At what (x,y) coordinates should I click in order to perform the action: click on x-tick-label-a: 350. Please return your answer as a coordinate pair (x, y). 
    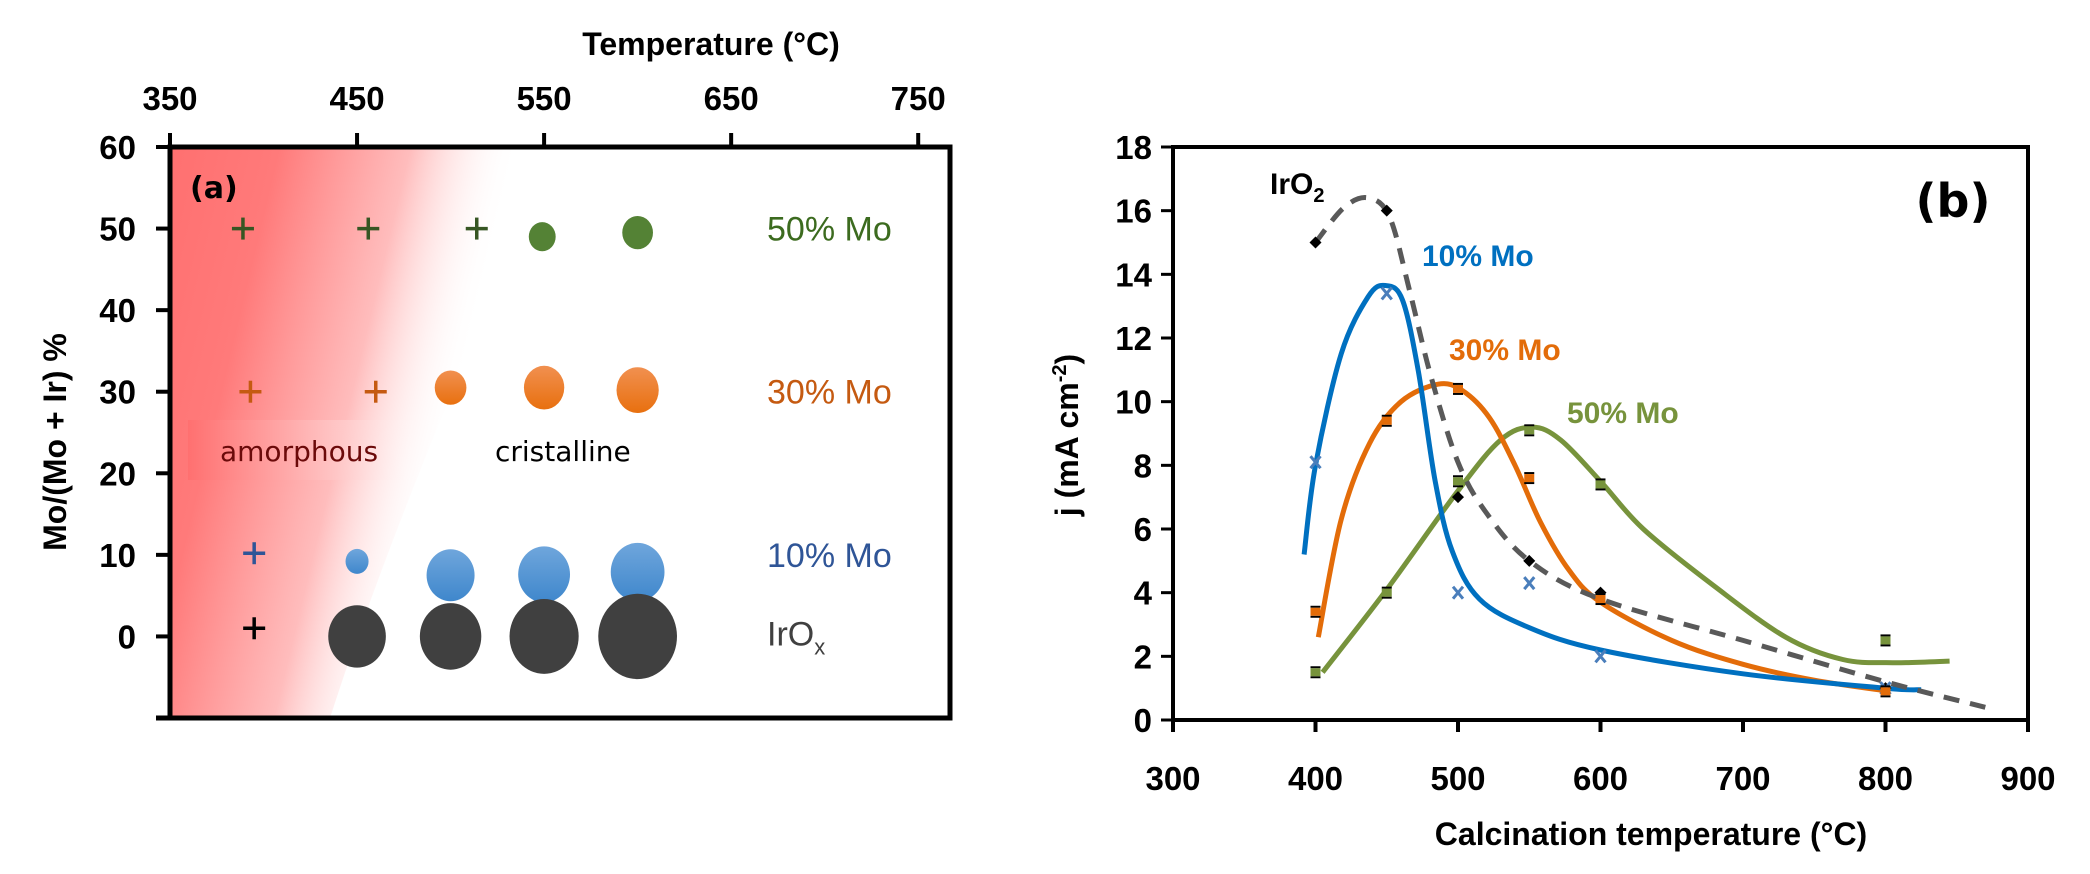
    Looking at the image, I should click on (169, 98).